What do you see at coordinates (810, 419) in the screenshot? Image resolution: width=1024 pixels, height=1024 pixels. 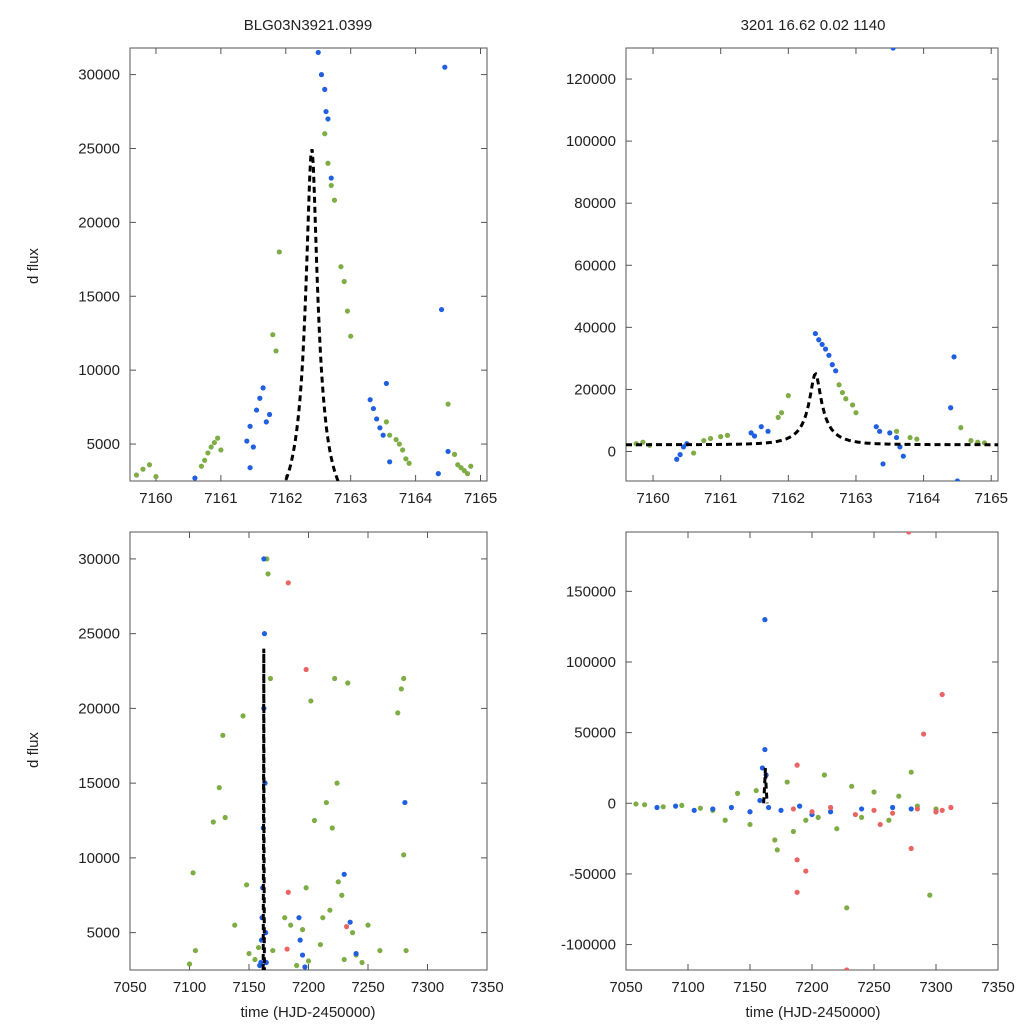 I see `series-green` at bounding box center [810, 419].